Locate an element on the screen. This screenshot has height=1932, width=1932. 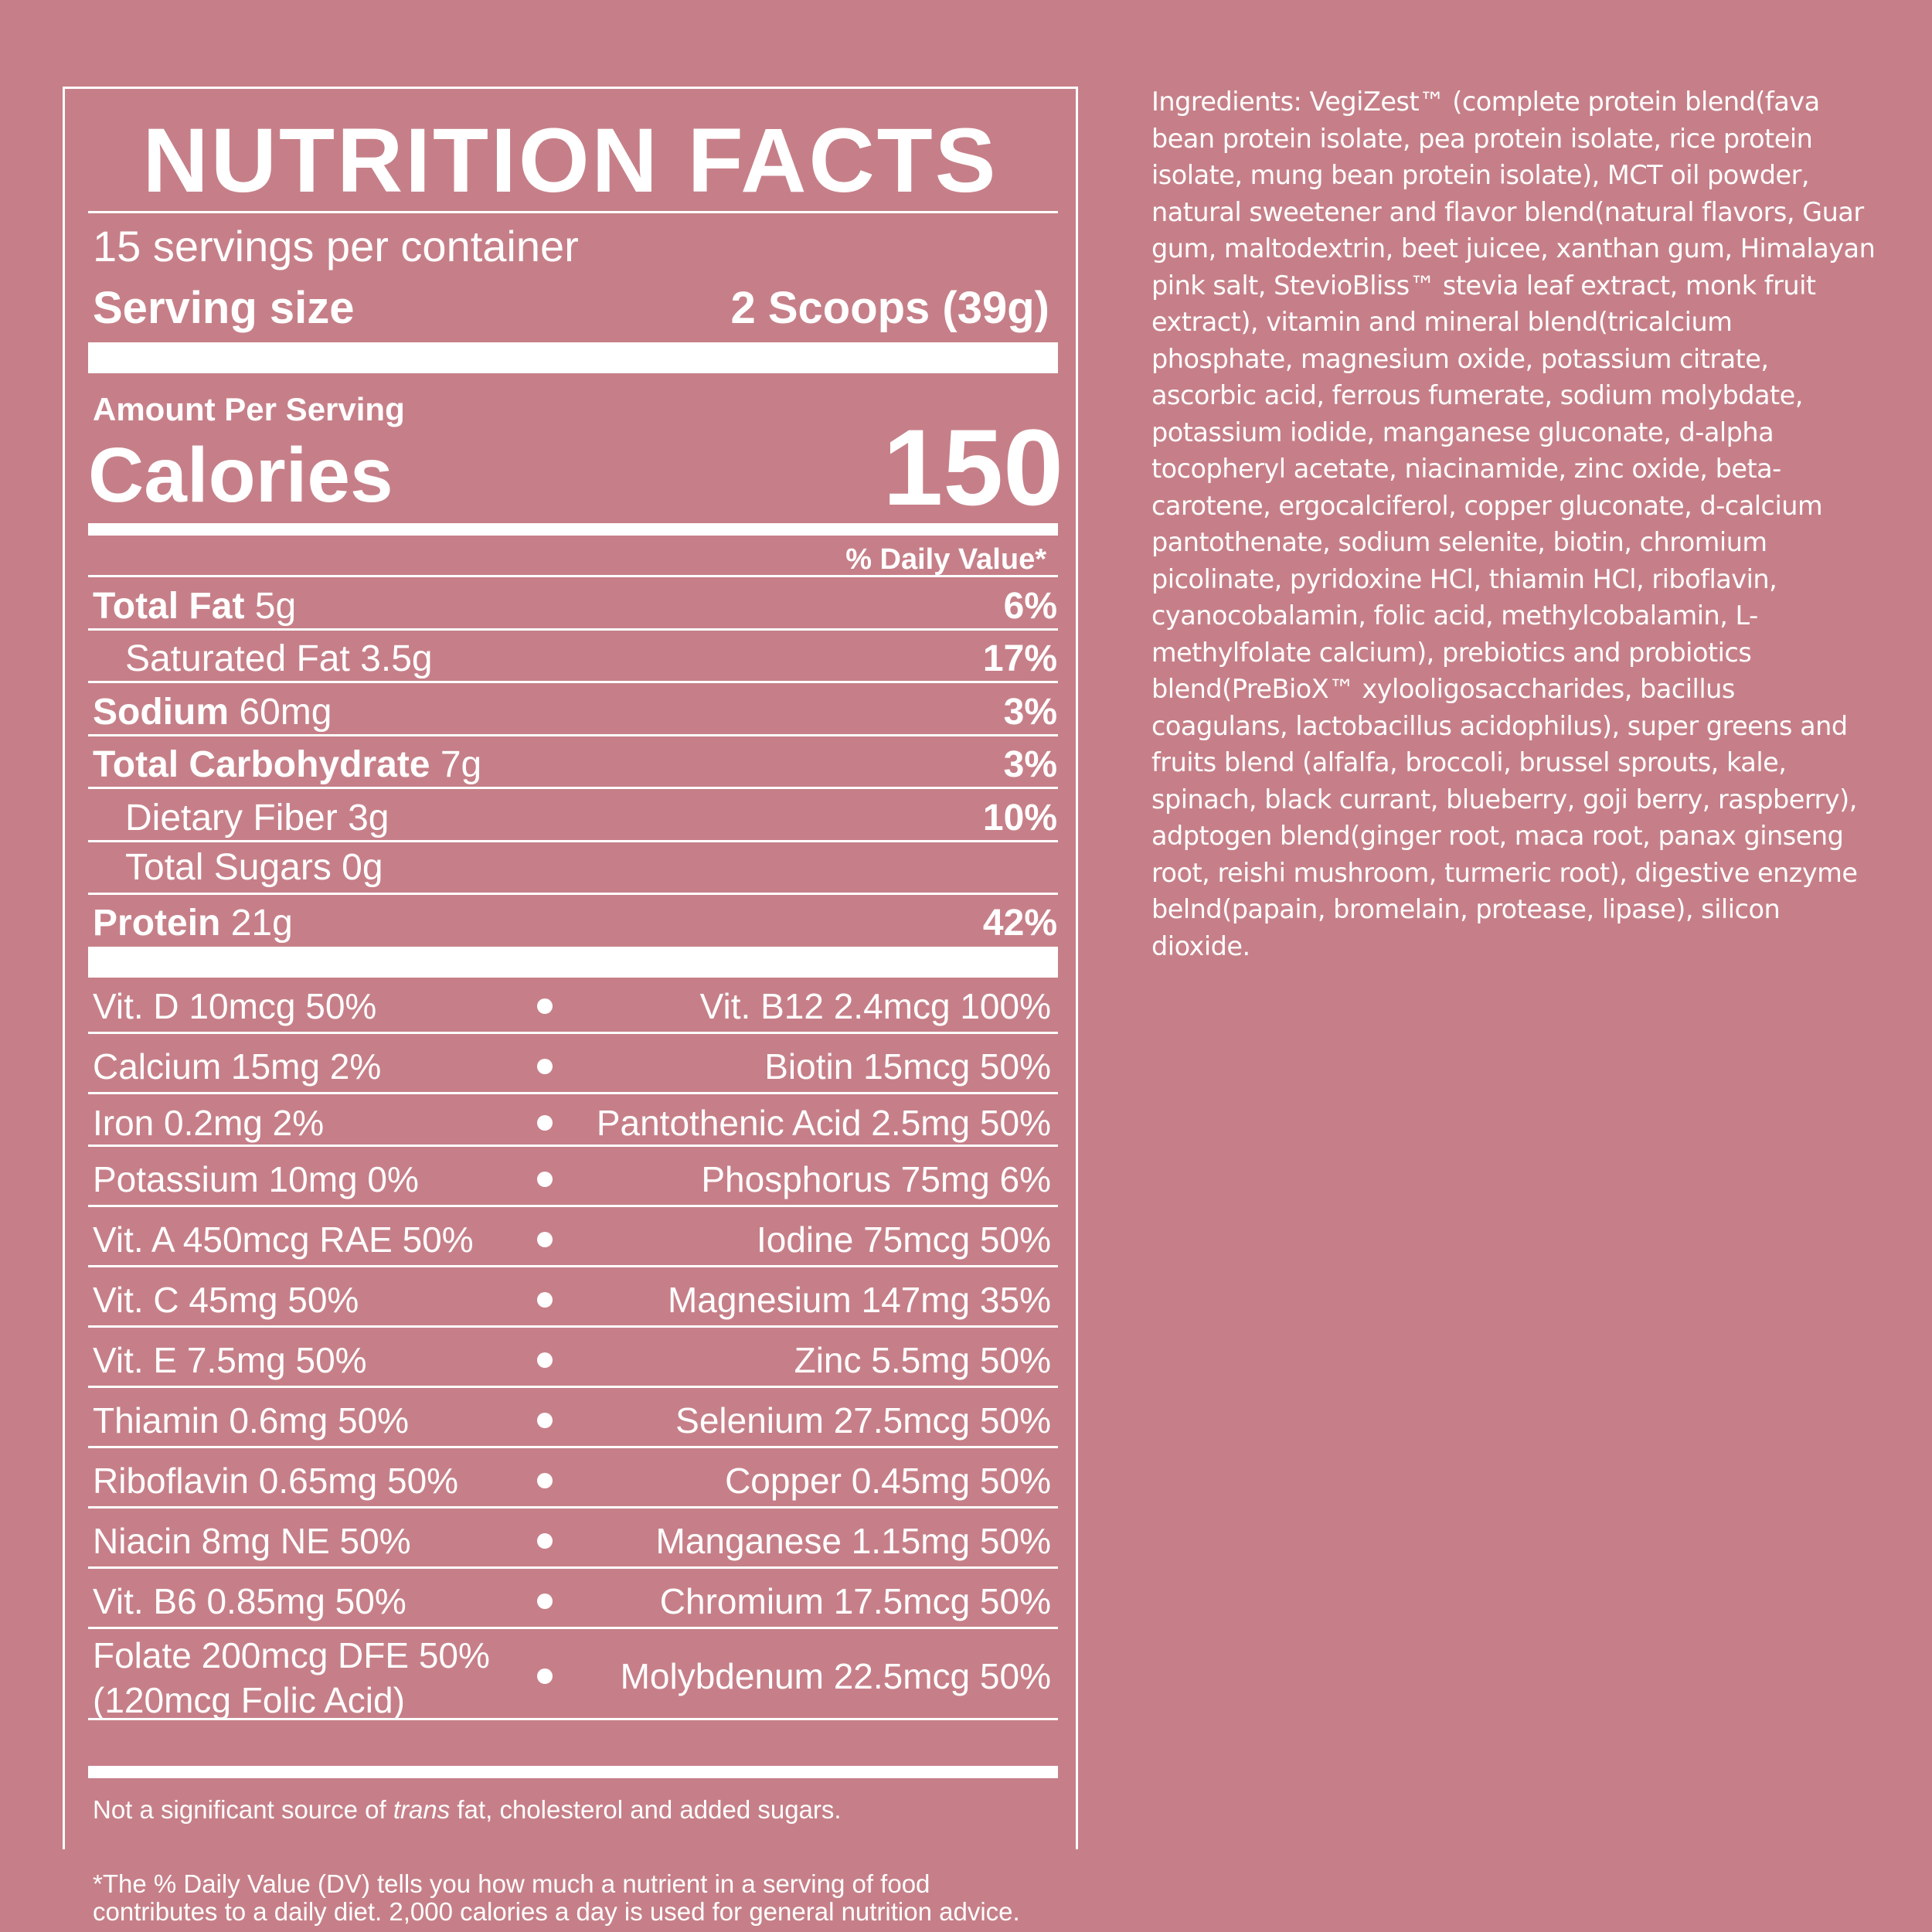
vitamin-row: Potassium 10mg 0% Phosphorus 75mg 6% is located at coordinates (572, 1179).